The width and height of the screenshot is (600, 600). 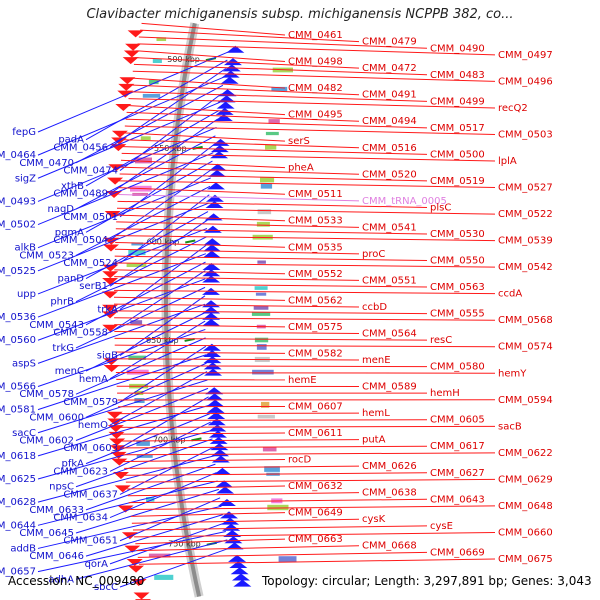 I want to click on gene-label: CMM_0605, so click(x=457, y=420).